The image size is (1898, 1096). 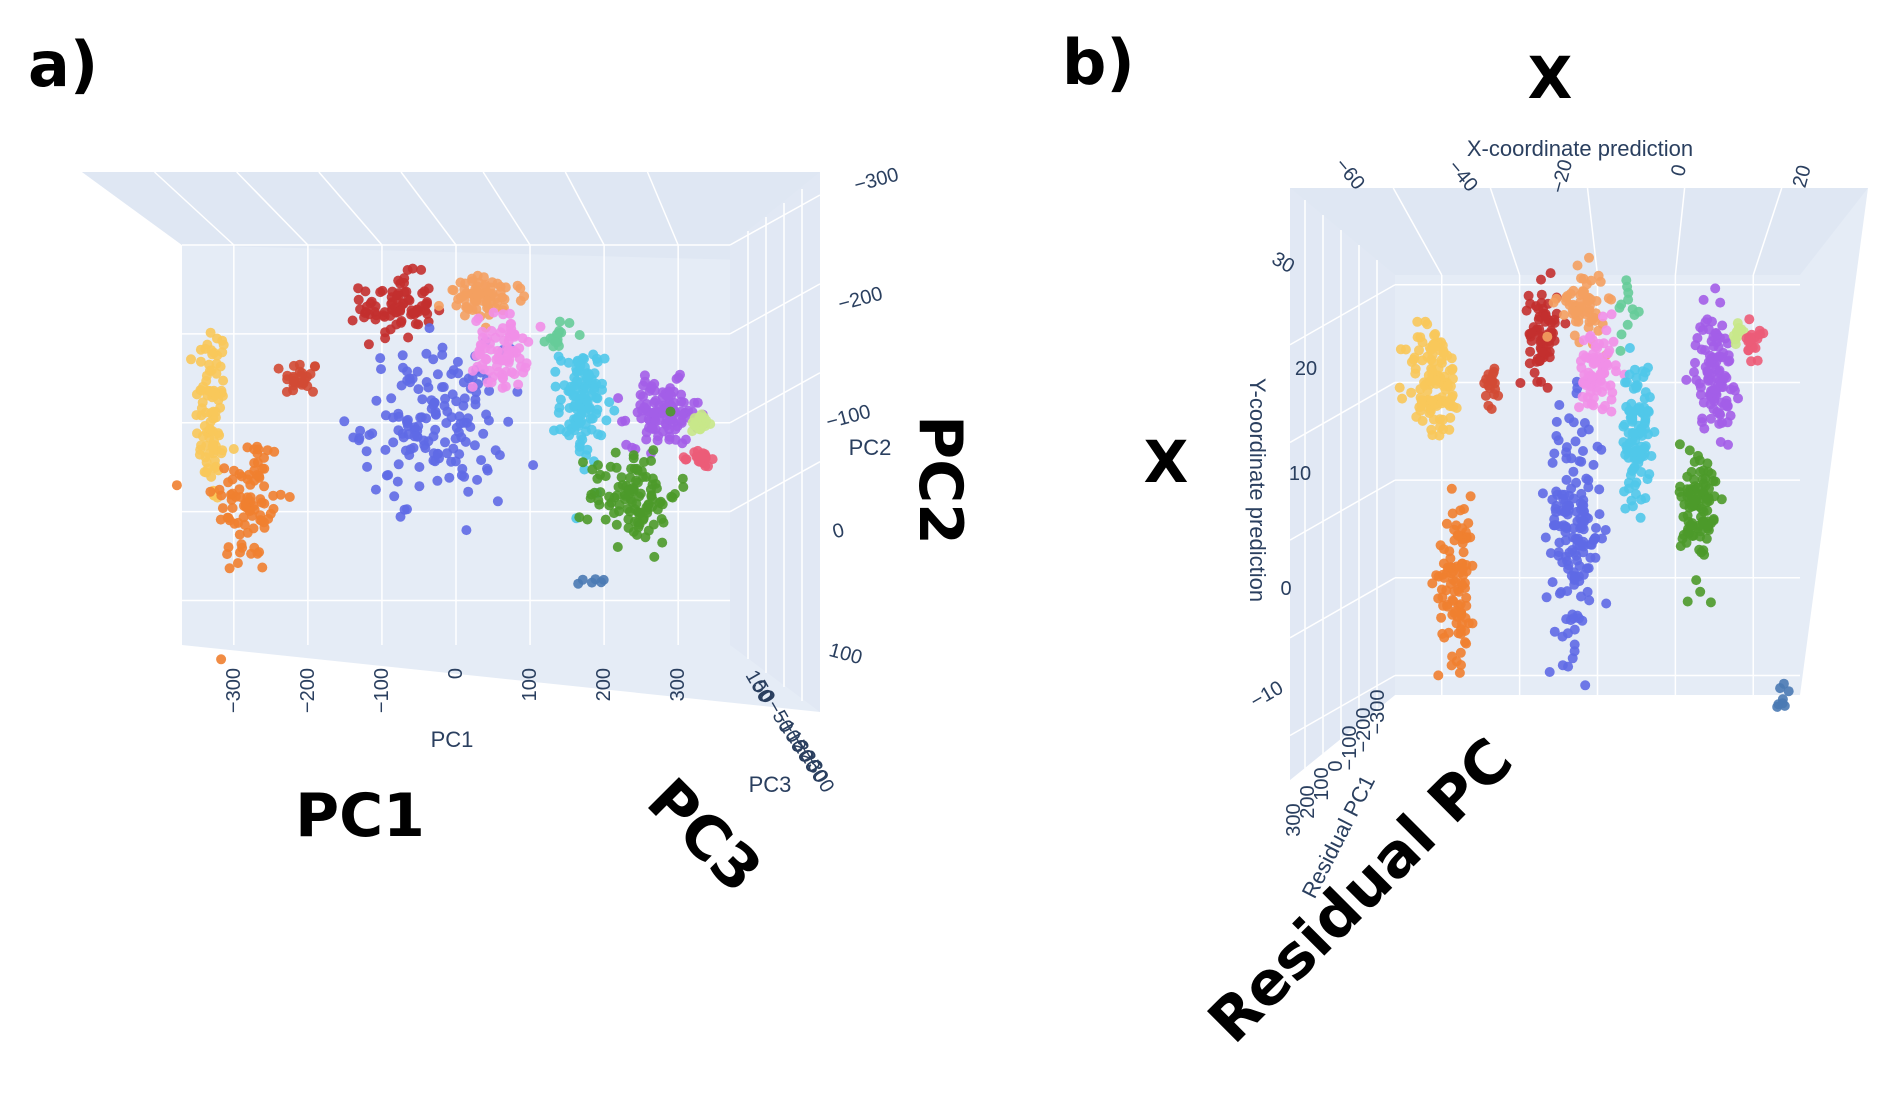 I want to click on panel-b-label: b), so click(x=1098, y=62).